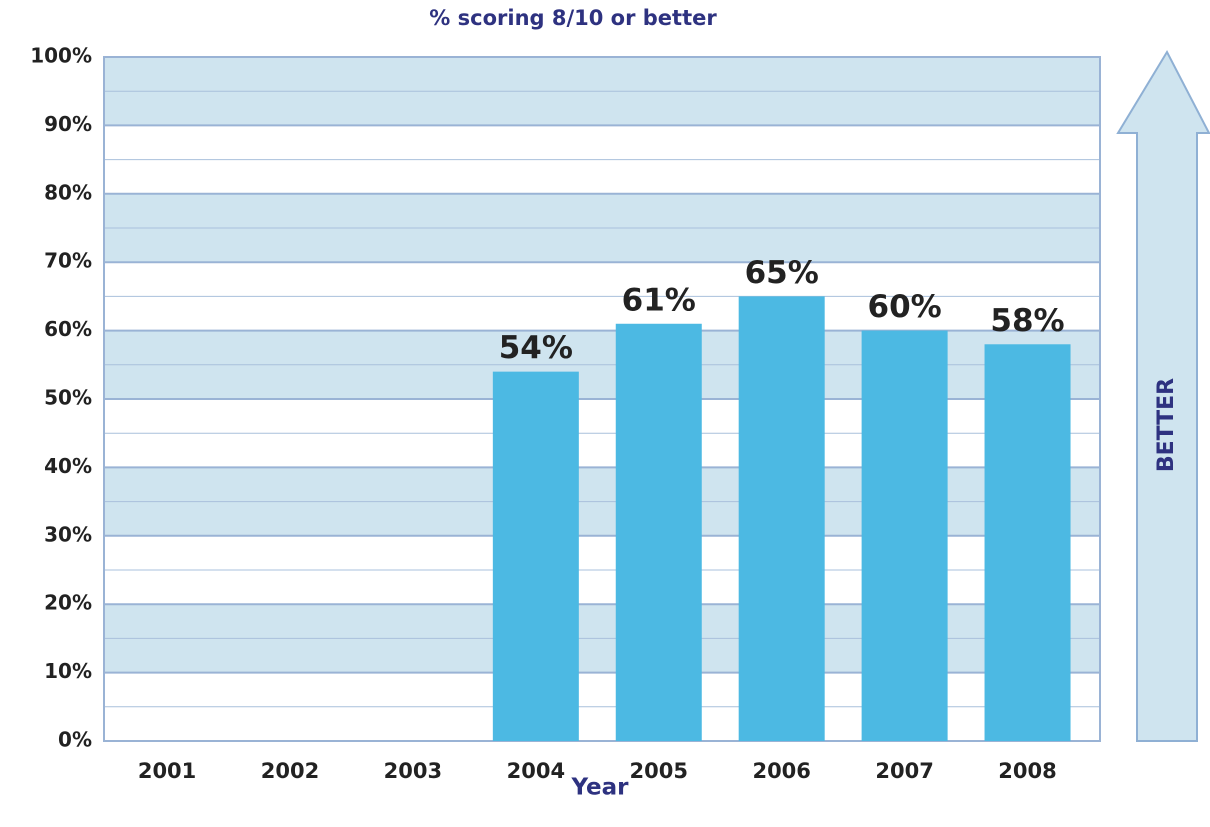 The height and width of the screenshot is (827, 1210). Describe the element at coordinates (61, 56) in the screenshot. I see `y-tick-label: 100%` at that location.